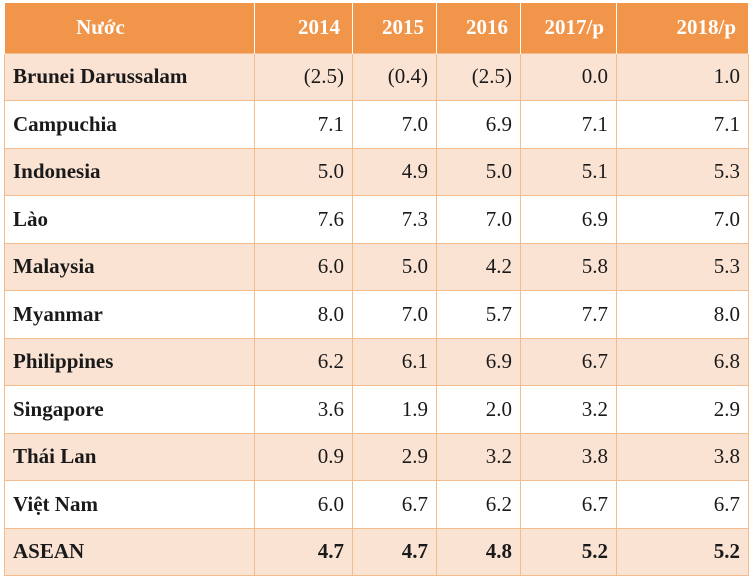 The height and width of the screenshot is (584, 750). What do you see at coordinates (682, 361) in the screenshot?
I see `value-cell: 6.8` at bounding box center [682, 361].